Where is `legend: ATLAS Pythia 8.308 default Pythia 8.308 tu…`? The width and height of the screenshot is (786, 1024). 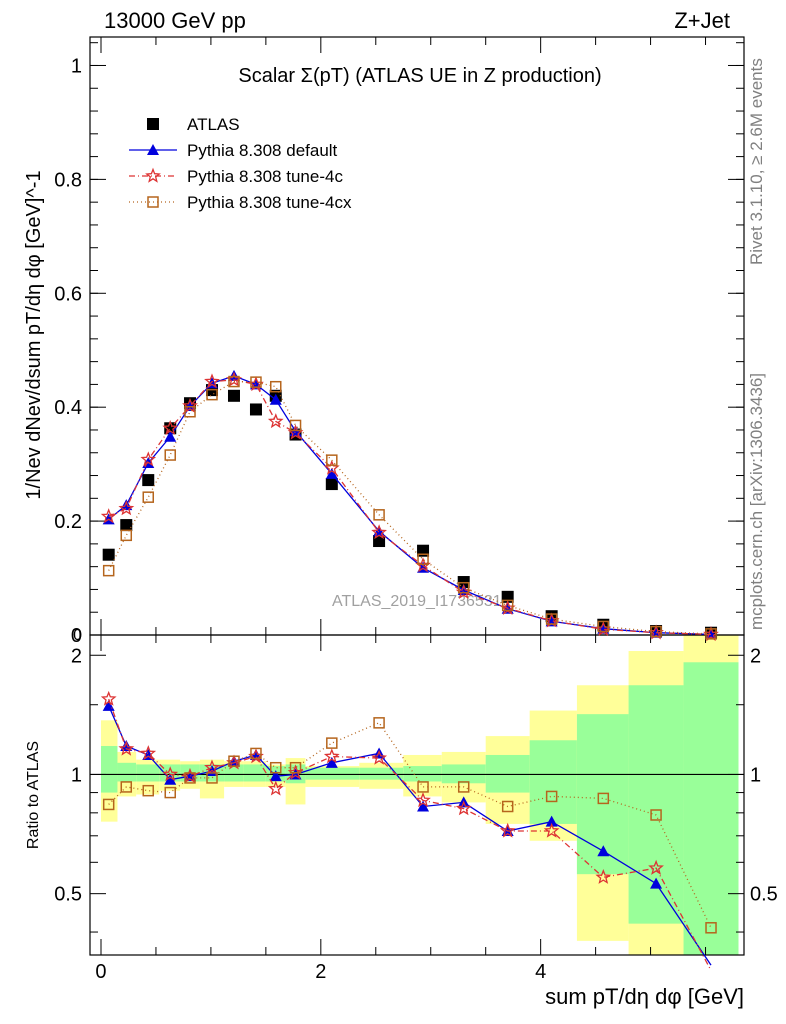
legend: ATLAS Pythia 8.308 default Pythia 8.308 tu… is located at coordinates (240, 163).